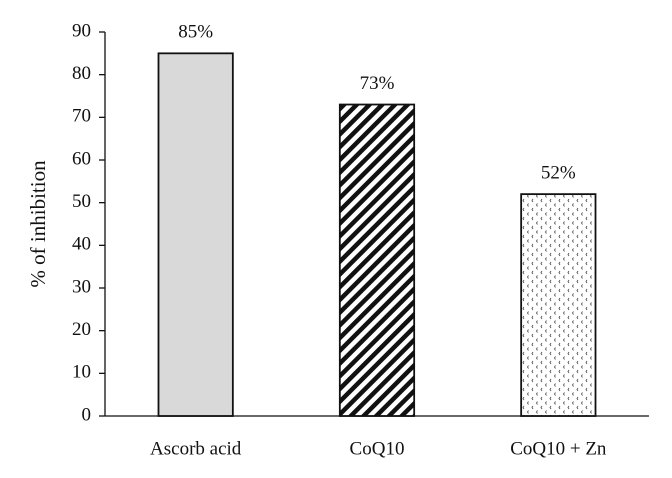 This screenshot has width=672, height=478. I want to click on x-tick-label: Ascorb acid, so click(196, 448).